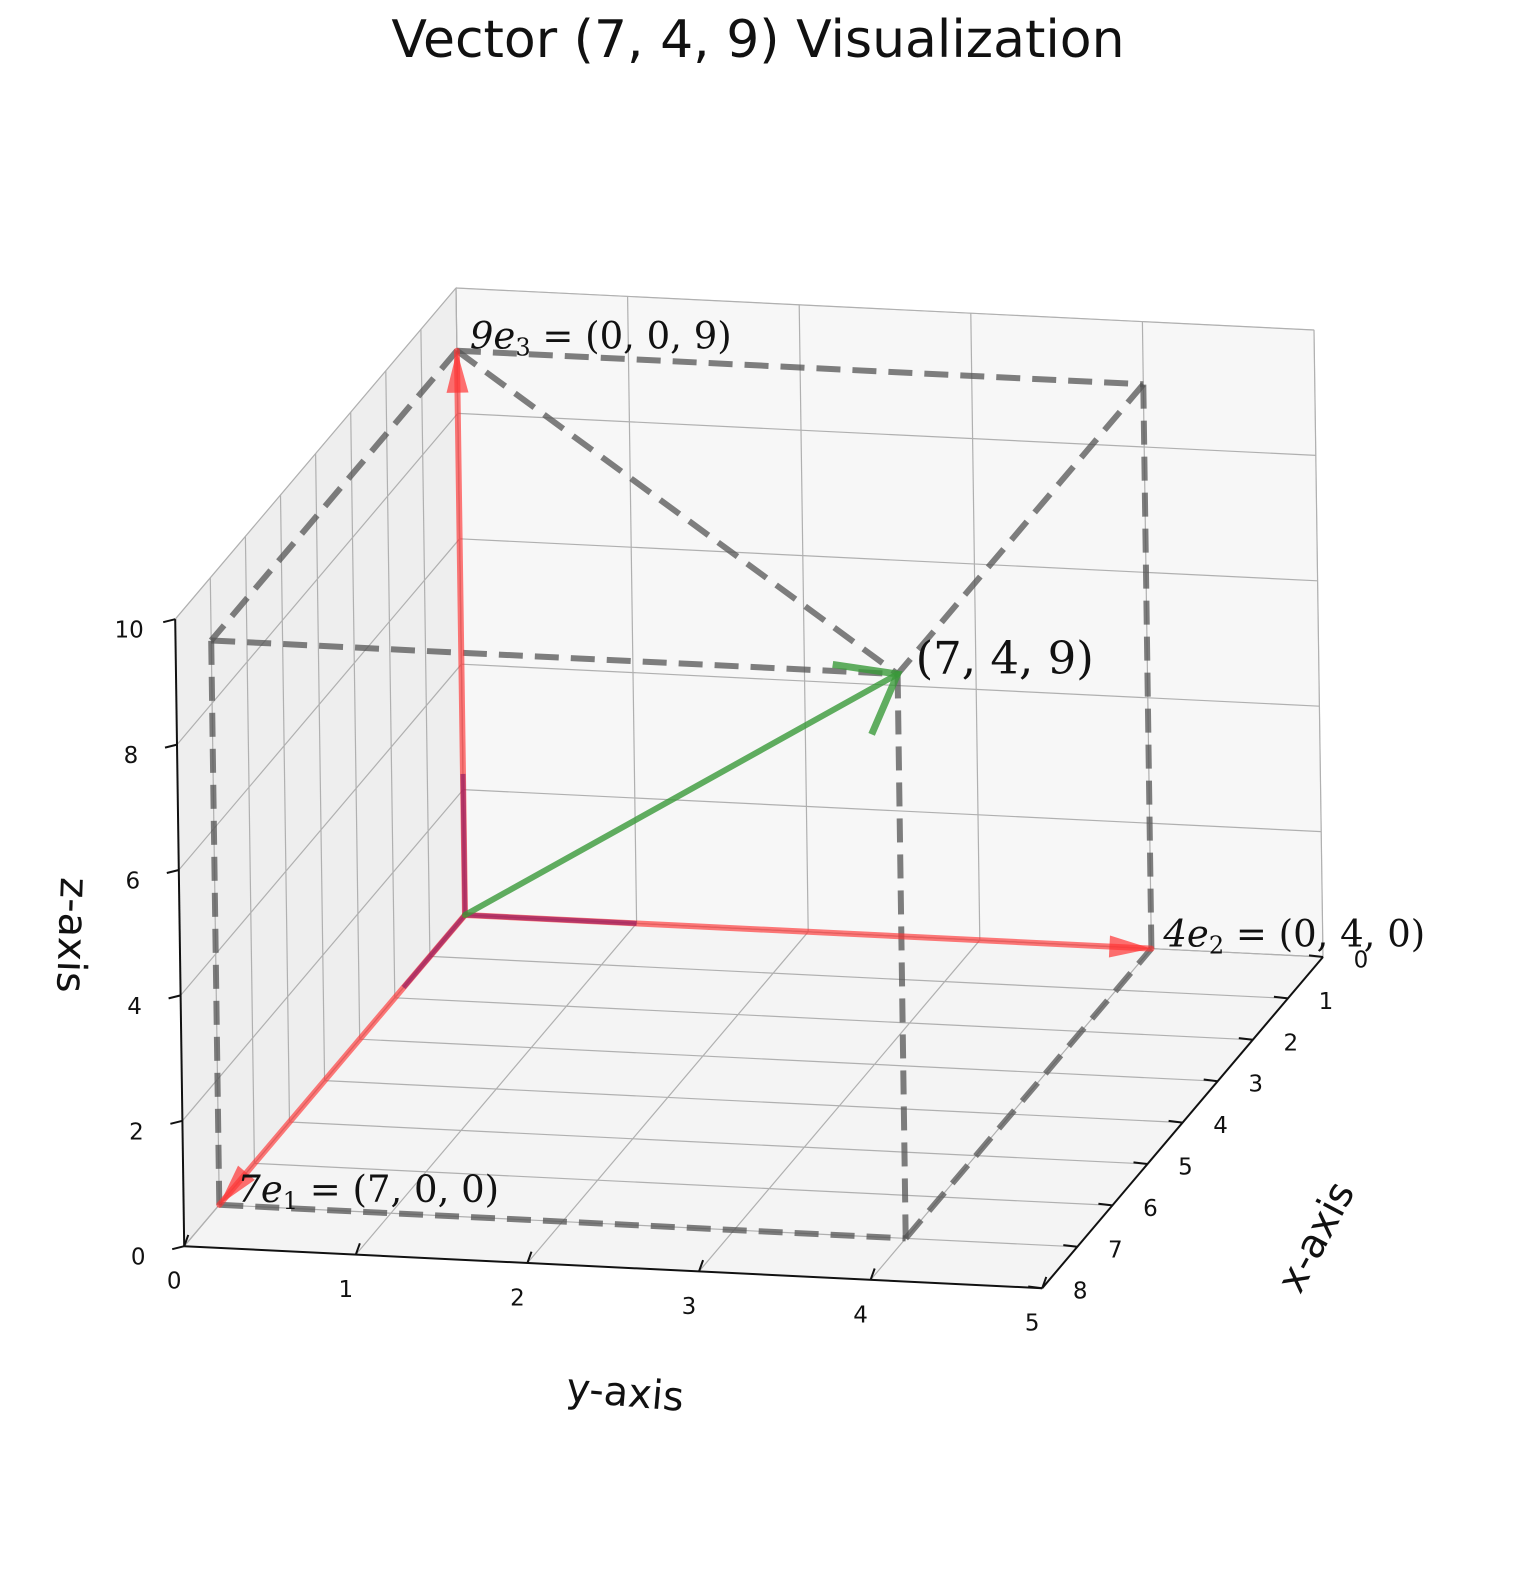  I want to click on z-tick-label: 6, so click(132, 882).